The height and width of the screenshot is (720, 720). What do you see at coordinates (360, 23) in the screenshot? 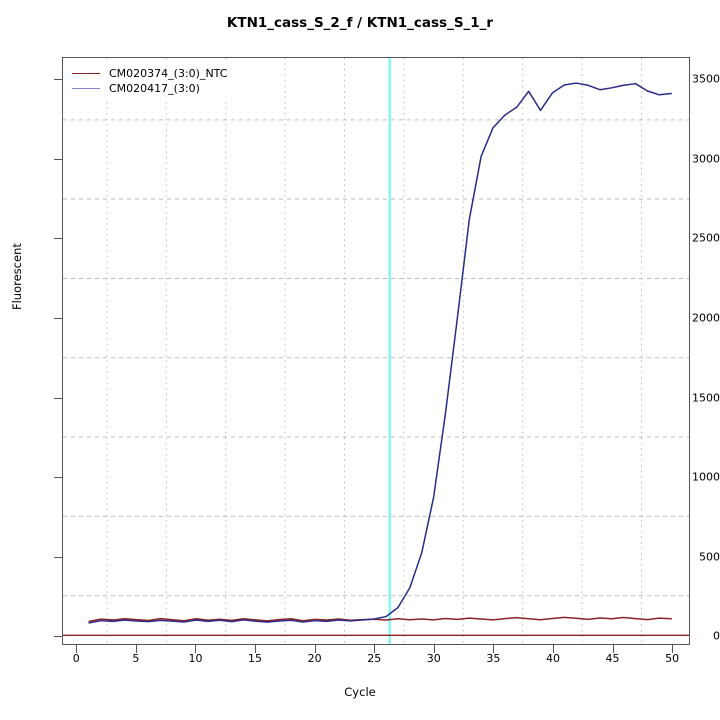
I see `chart-title: KTN1_cass_S_2_f / KTN1_cass_S_1_r` at bounding box center [360, 23].